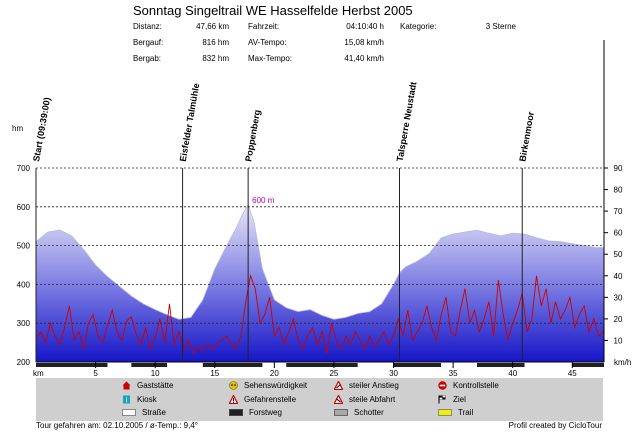  I want to click on stat-value: 41,40 km/h, so click(364, 58).